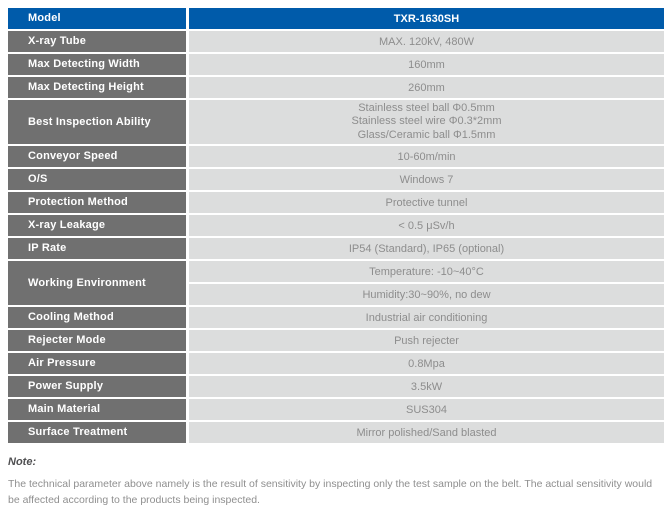  Describe the element at coordinates (97, 156) in the screenshot. I see `spec-label: Conveyor Speed` at that location.